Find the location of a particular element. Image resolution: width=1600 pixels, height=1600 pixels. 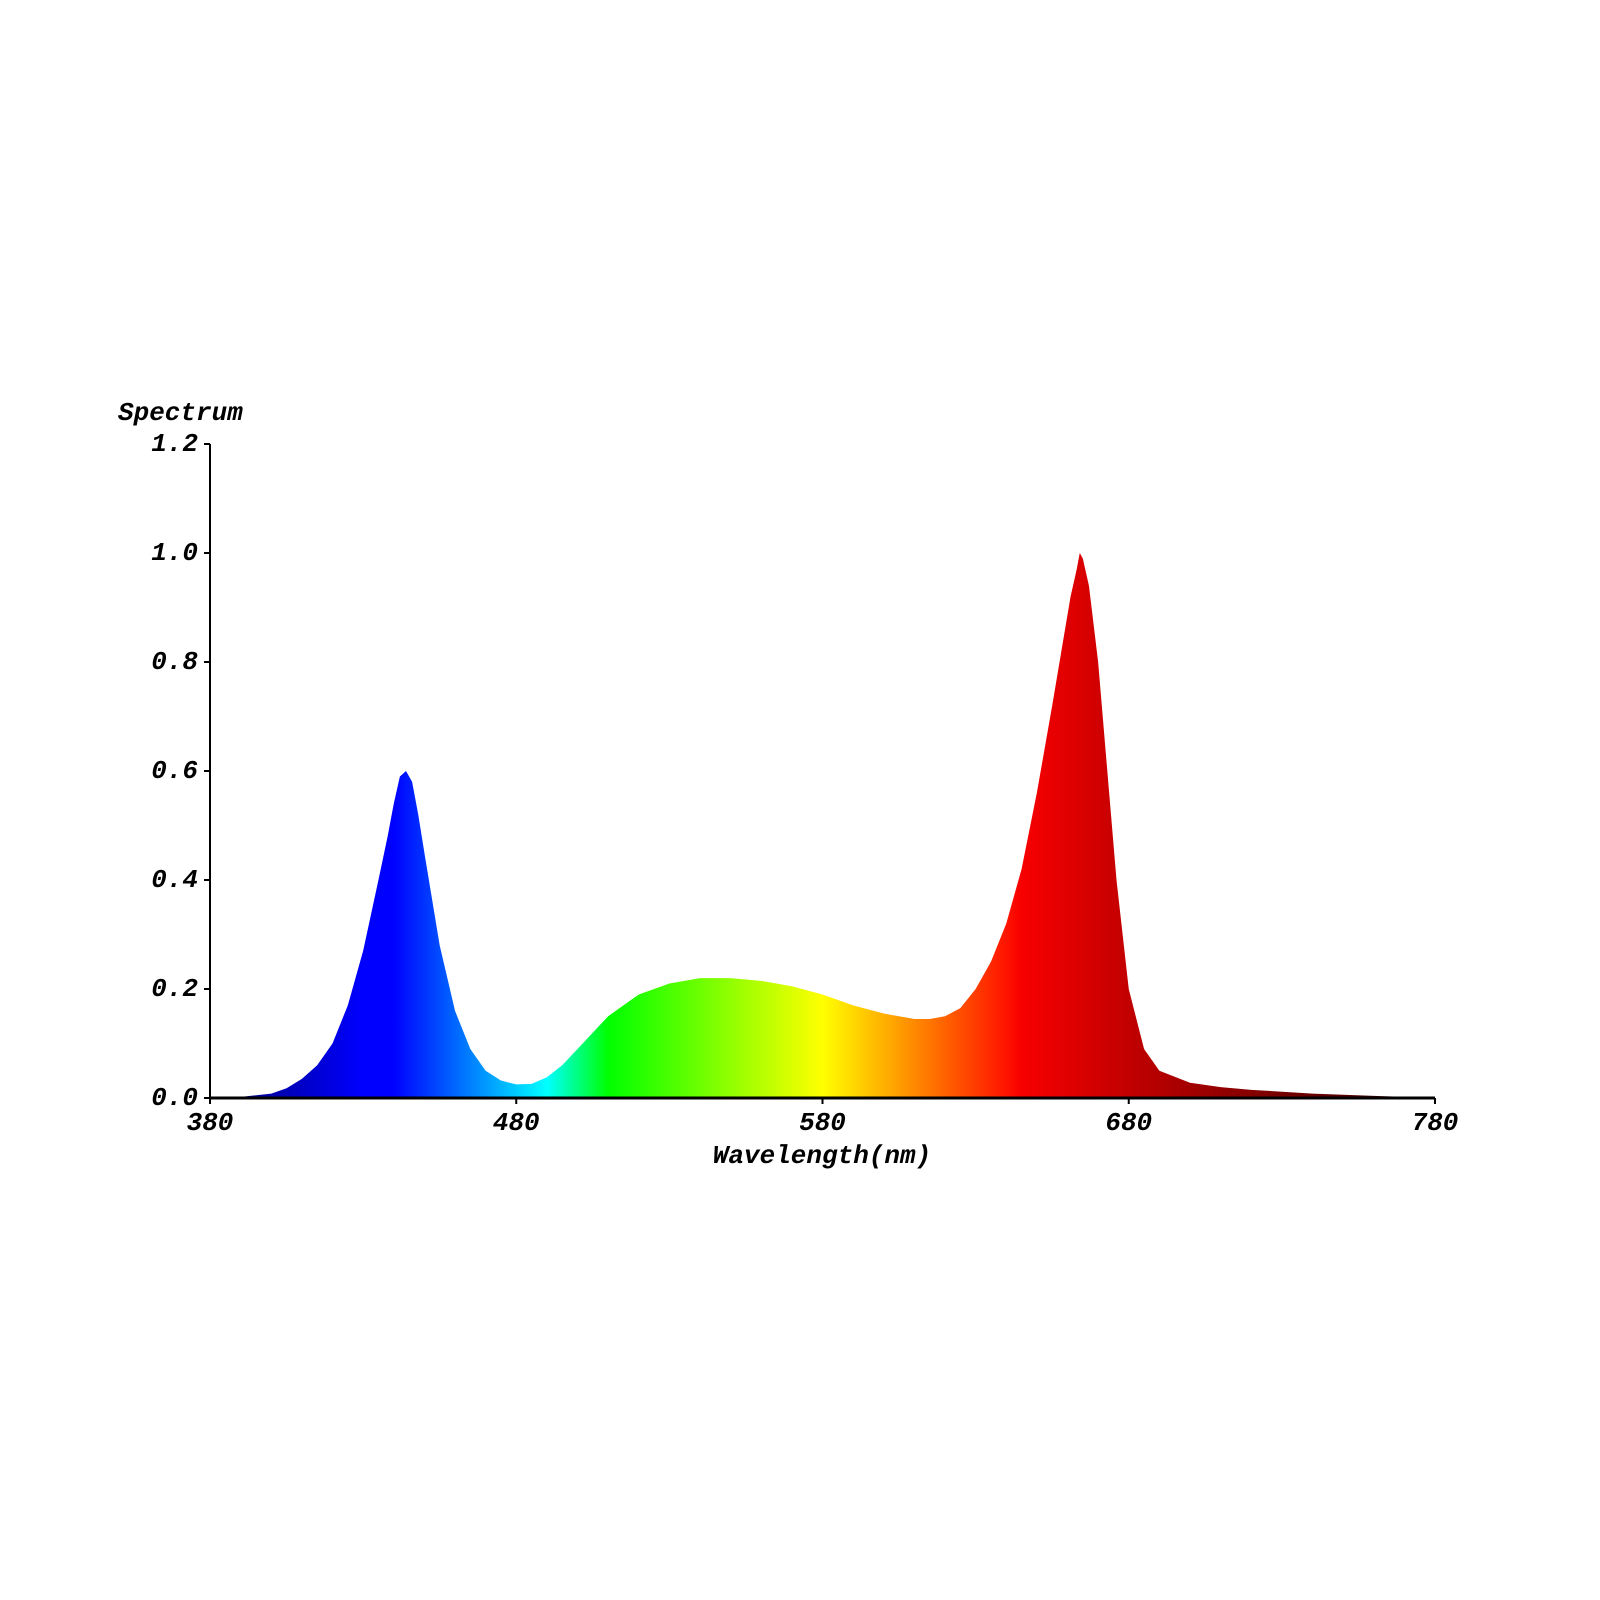

x-tick-label: 680 is located at coordinates (1128, 1123).